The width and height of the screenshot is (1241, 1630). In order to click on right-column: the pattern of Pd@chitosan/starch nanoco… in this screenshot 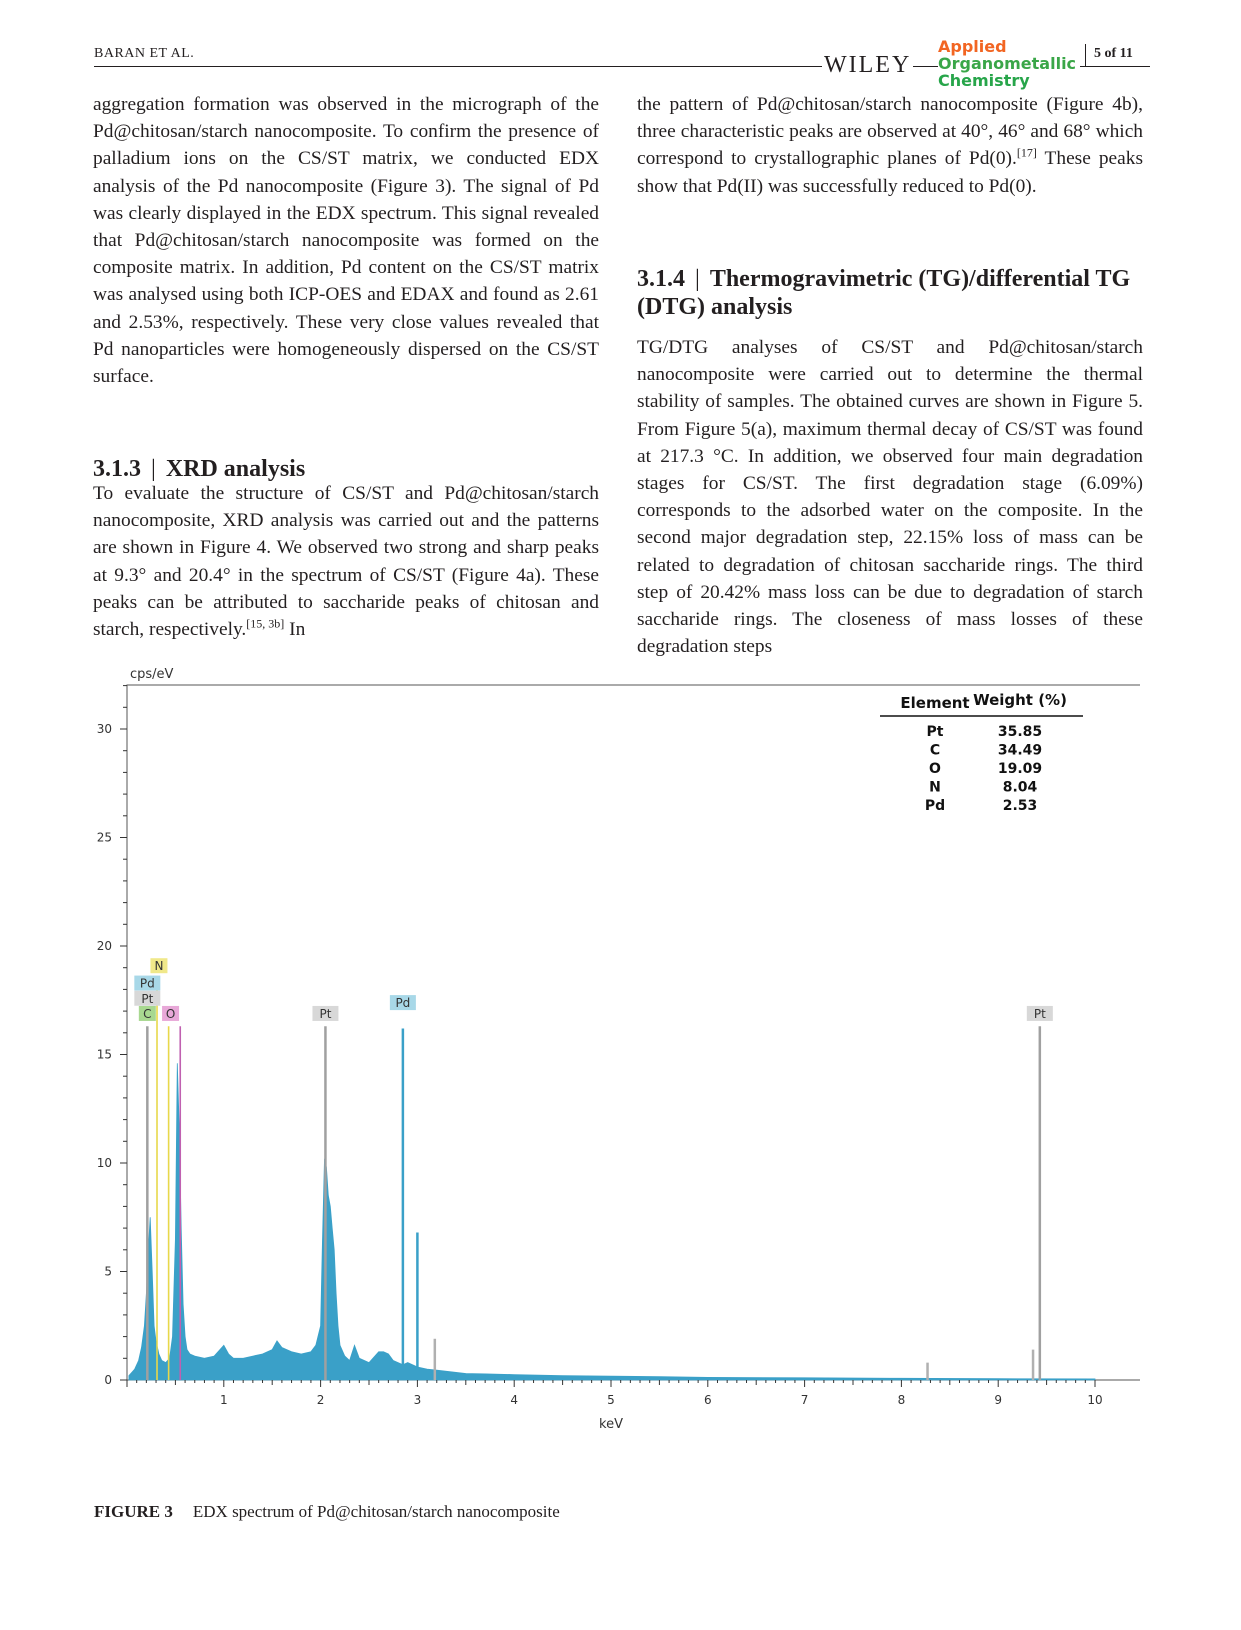, I will do `click(890, 145)`.